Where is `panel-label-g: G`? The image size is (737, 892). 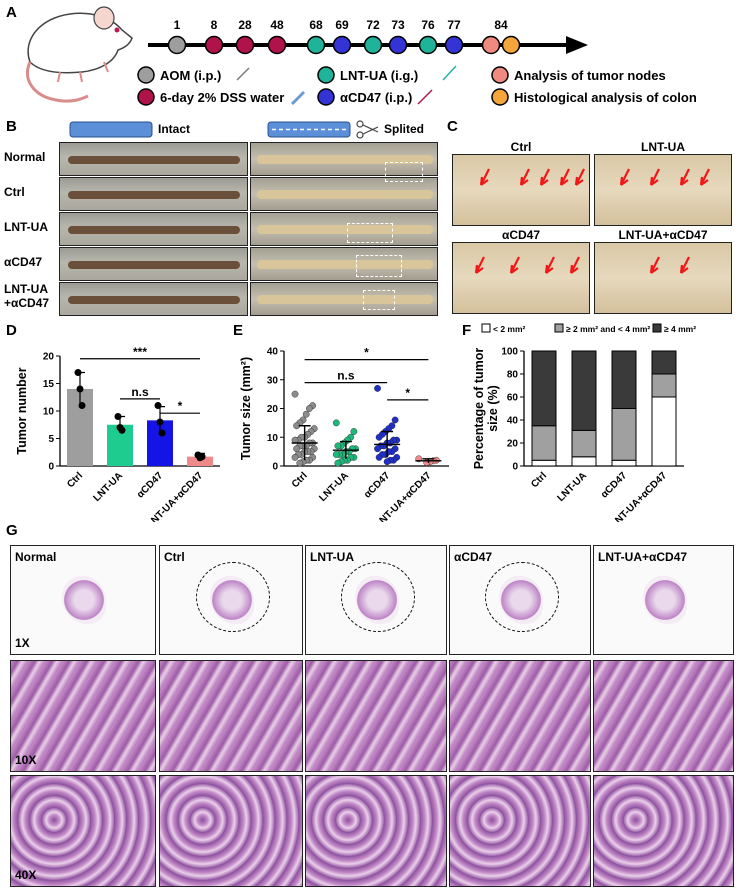
panel-label-g: G is located at coordinates (12, 530).